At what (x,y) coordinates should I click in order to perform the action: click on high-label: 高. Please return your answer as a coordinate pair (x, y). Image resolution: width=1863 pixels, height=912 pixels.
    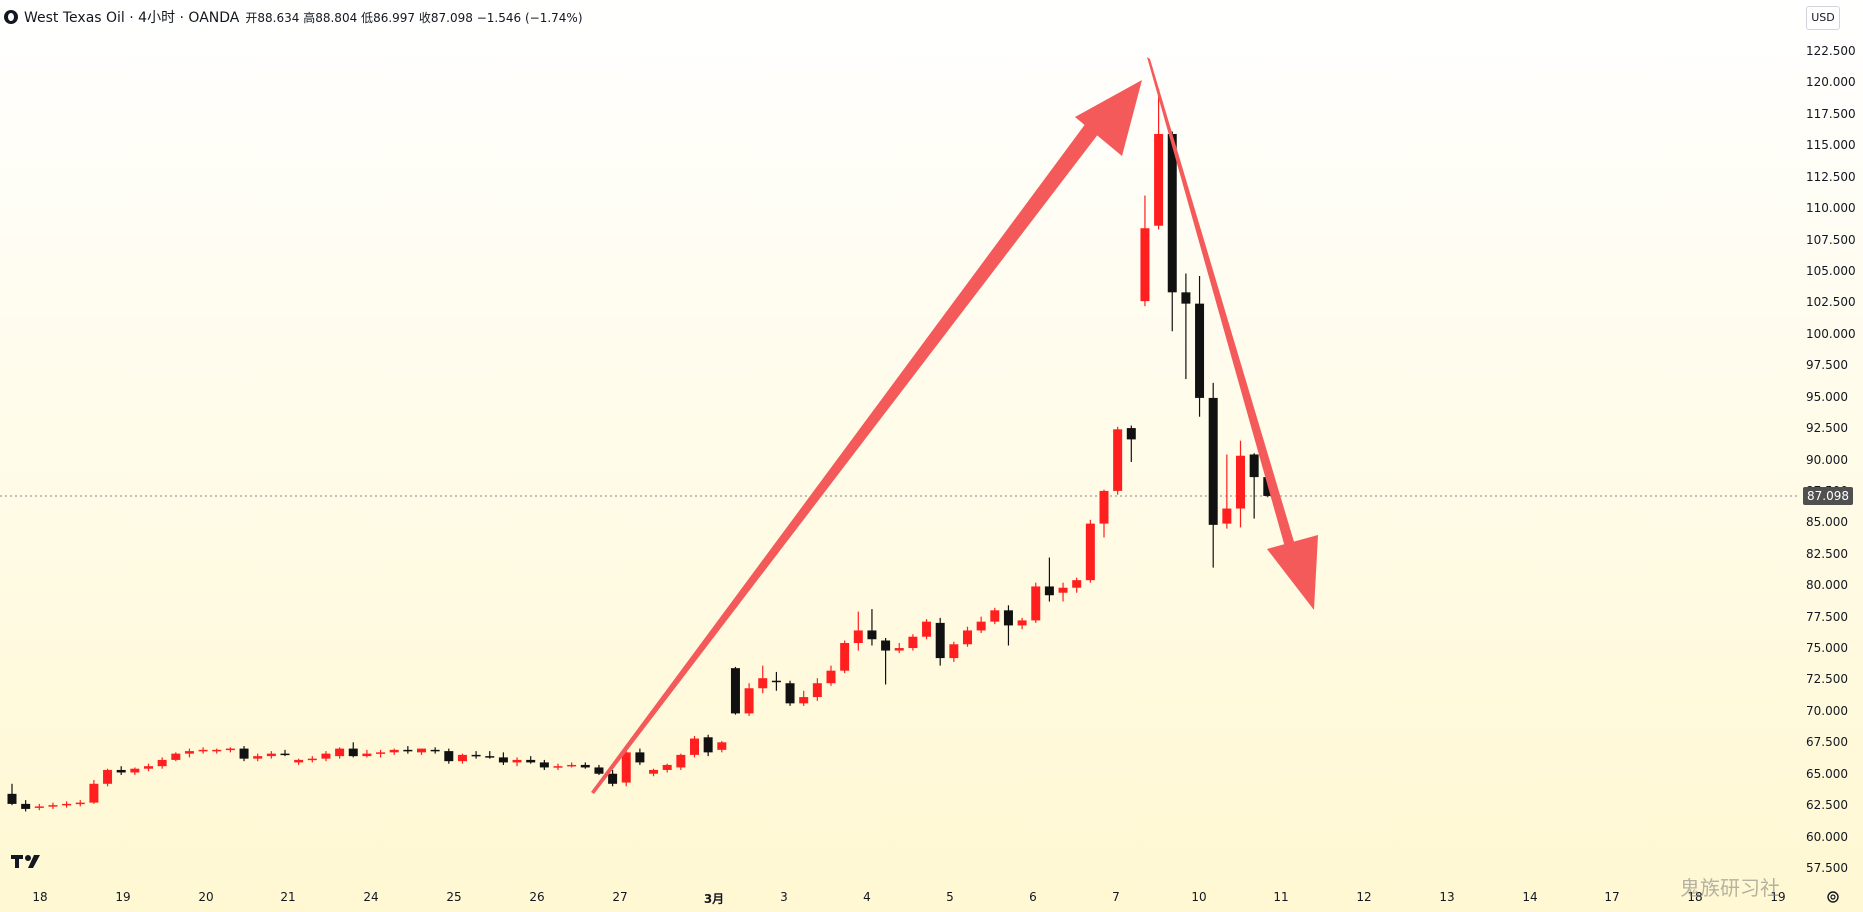
    Looking at the image, I should click on (309, 17).